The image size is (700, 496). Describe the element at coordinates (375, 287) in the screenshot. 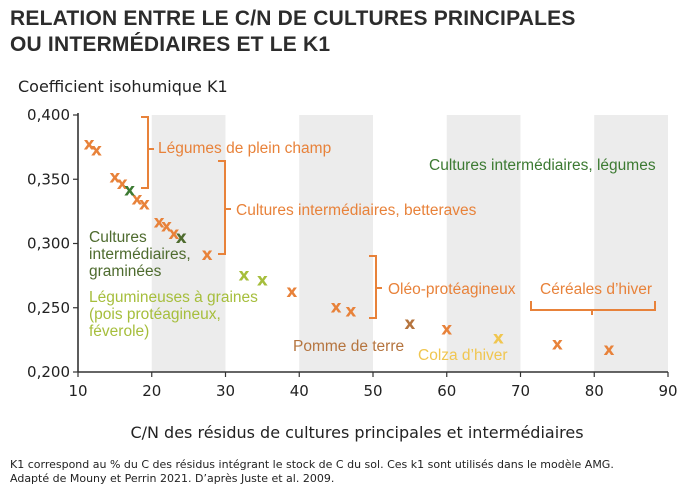

I see `bracket-oleo` at that location.